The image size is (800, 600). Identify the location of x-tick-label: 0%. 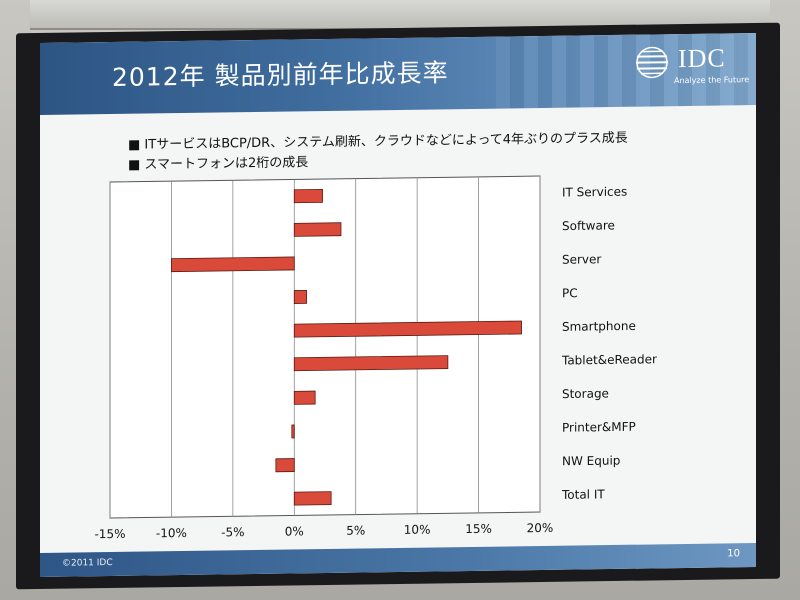
(294, 531).